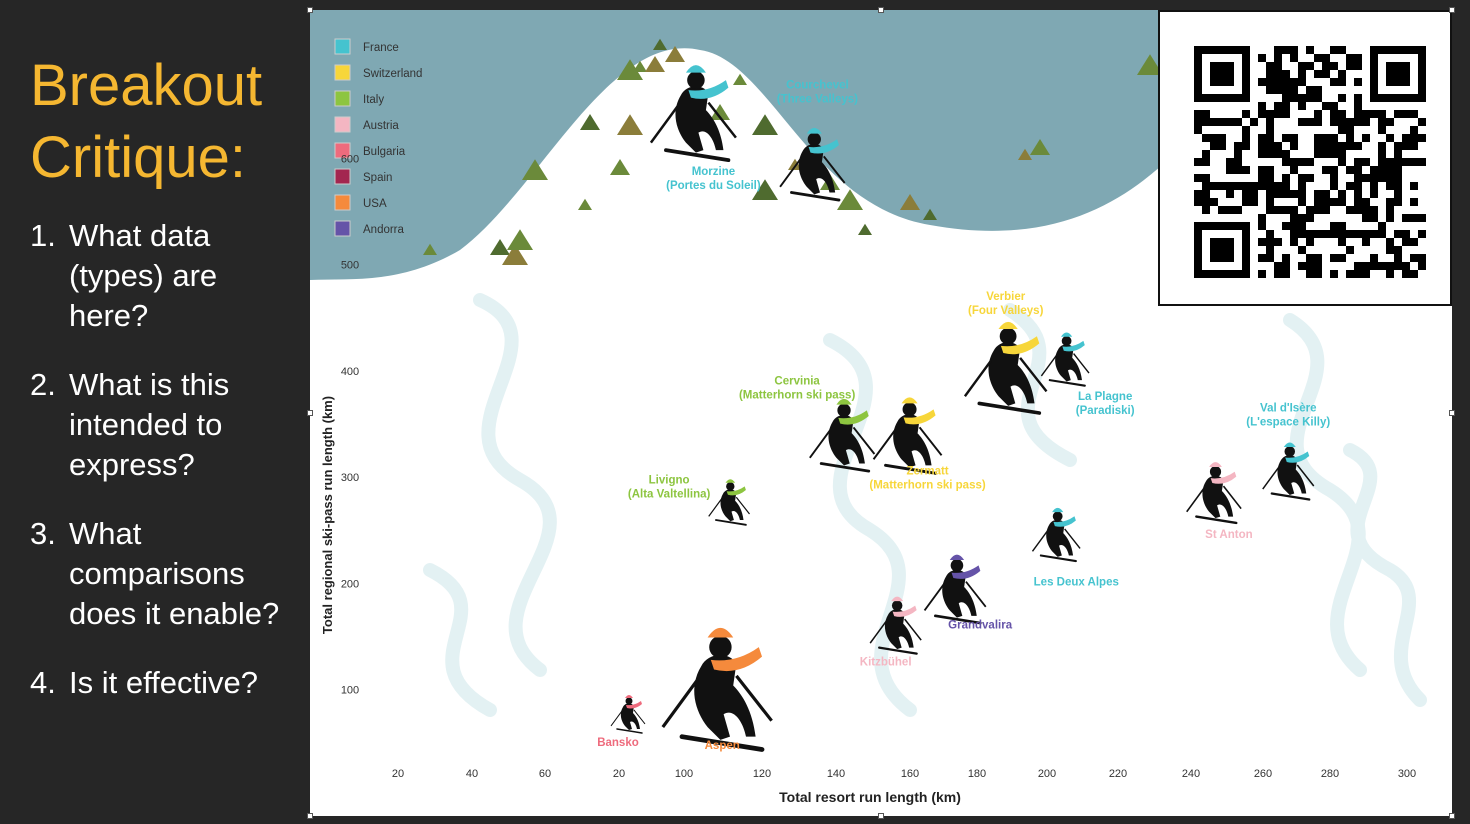  Describe the element at coordinates (350, 691) in the screenshot. I see `y-tick-label: 100` at that location.